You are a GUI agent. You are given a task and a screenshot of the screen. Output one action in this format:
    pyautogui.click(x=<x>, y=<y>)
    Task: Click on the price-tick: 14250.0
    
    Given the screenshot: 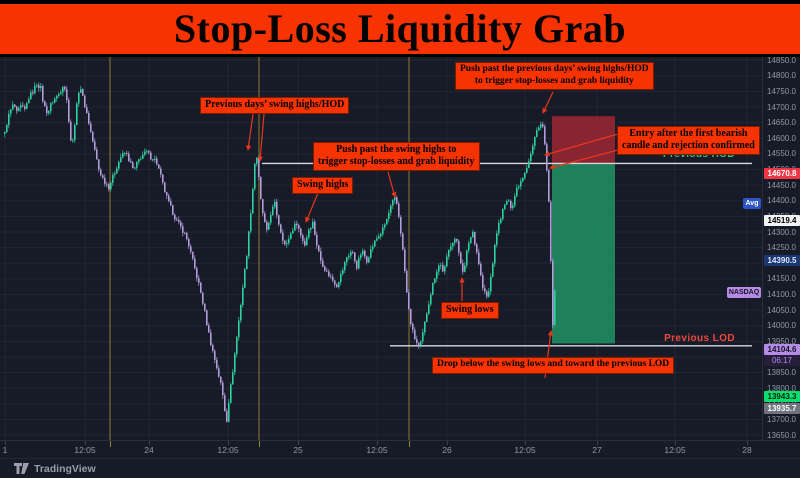 What is the action you would take?
    pyautogui.click(x=781, y=248)
    